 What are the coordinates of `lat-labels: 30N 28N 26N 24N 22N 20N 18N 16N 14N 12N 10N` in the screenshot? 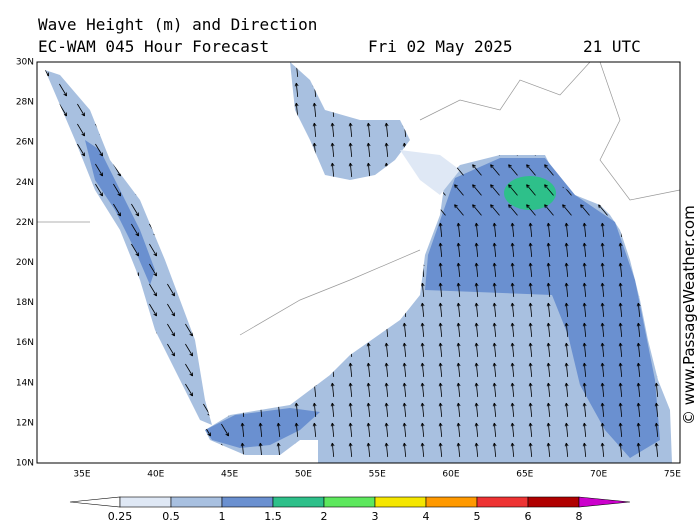 It's located at (25, 263).